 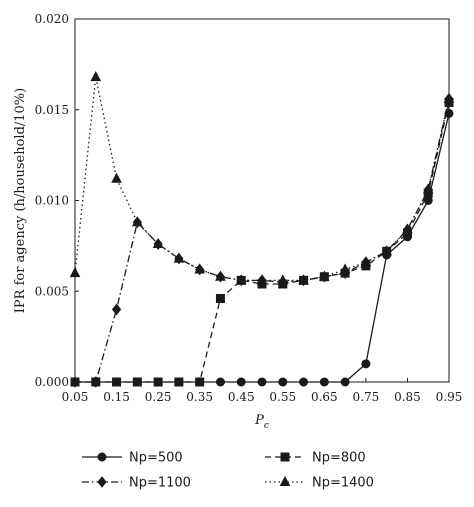 What do you see at coordinates (324, 397) in the screenshot?
I see `x-tick-label: 0.65` at bounding box center [324, 397].